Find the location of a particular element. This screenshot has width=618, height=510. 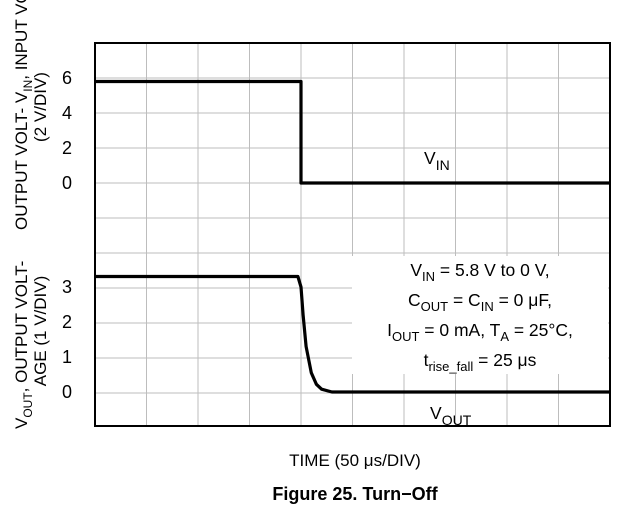

figure-caption: Figure 25. Turn−Off is located at coordinates (355, 494).